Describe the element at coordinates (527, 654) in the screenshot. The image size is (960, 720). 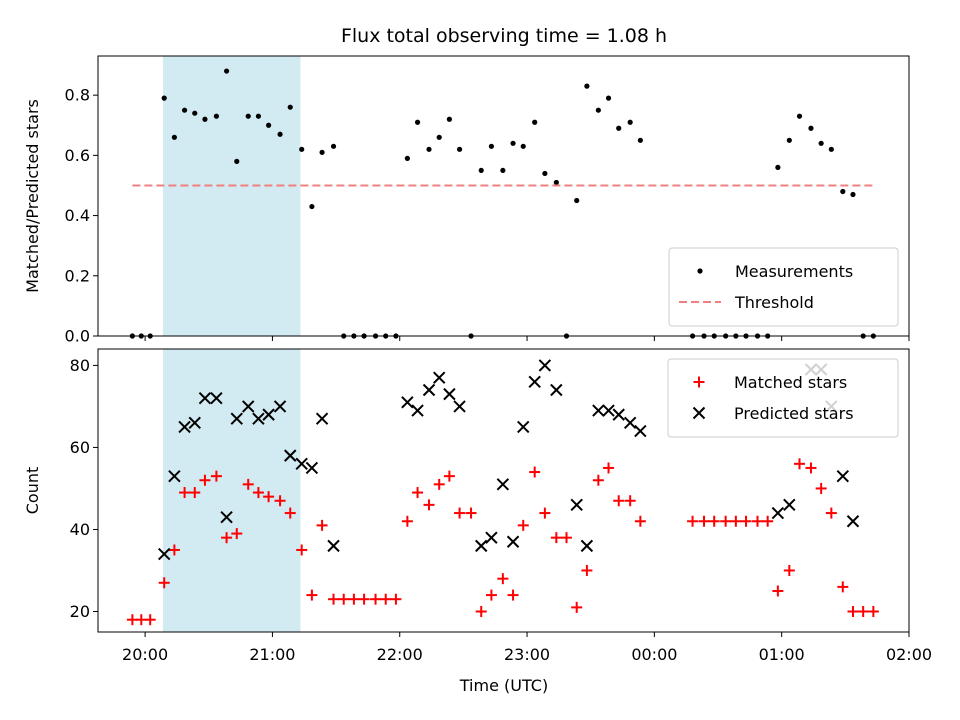
I see `x-tick-label: 23:00` at that location.